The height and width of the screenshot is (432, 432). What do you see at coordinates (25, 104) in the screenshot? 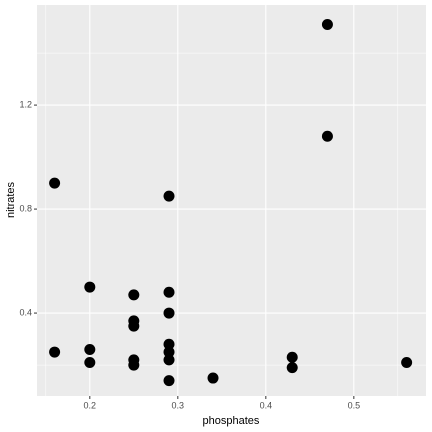
I see `y-tick-label: 1.2` at bounding box center [25, 104].